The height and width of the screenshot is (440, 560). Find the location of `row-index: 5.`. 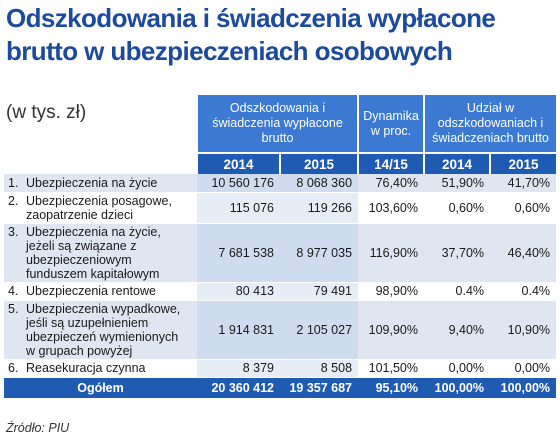

row-index: 5. is located at coordinates (13, 308).